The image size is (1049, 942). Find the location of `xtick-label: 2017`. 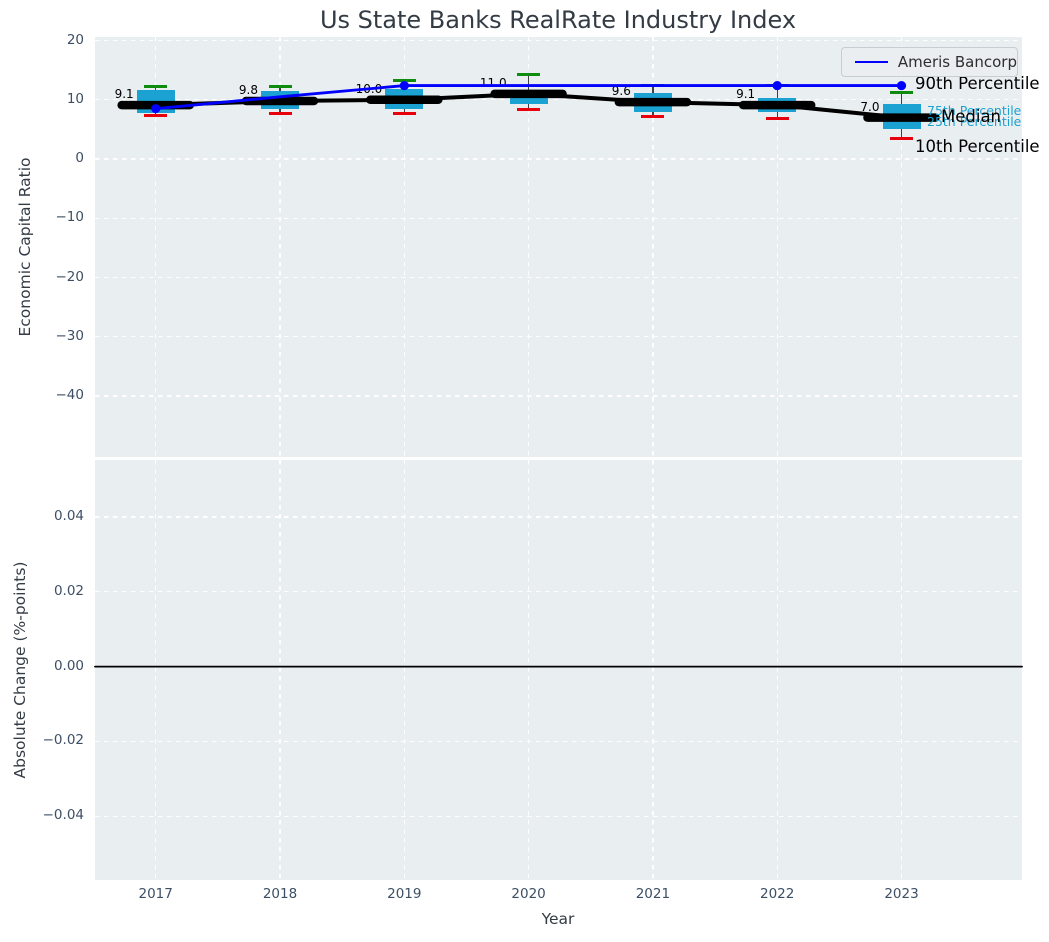

xtick-label: 2017 is located at coordinates (155, 894).